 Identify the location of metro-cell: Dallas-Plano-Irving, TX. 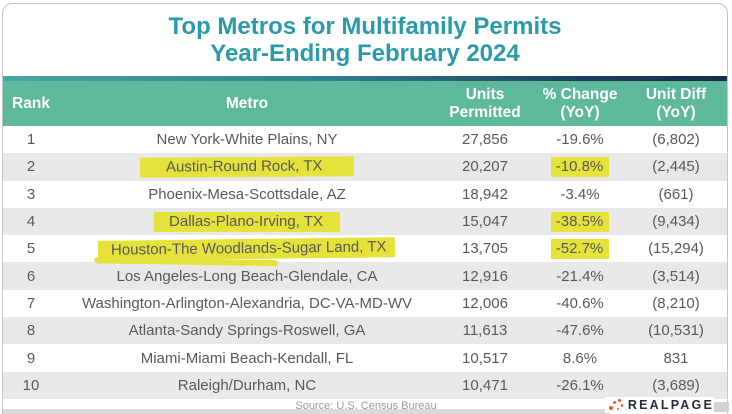
(247, 221).